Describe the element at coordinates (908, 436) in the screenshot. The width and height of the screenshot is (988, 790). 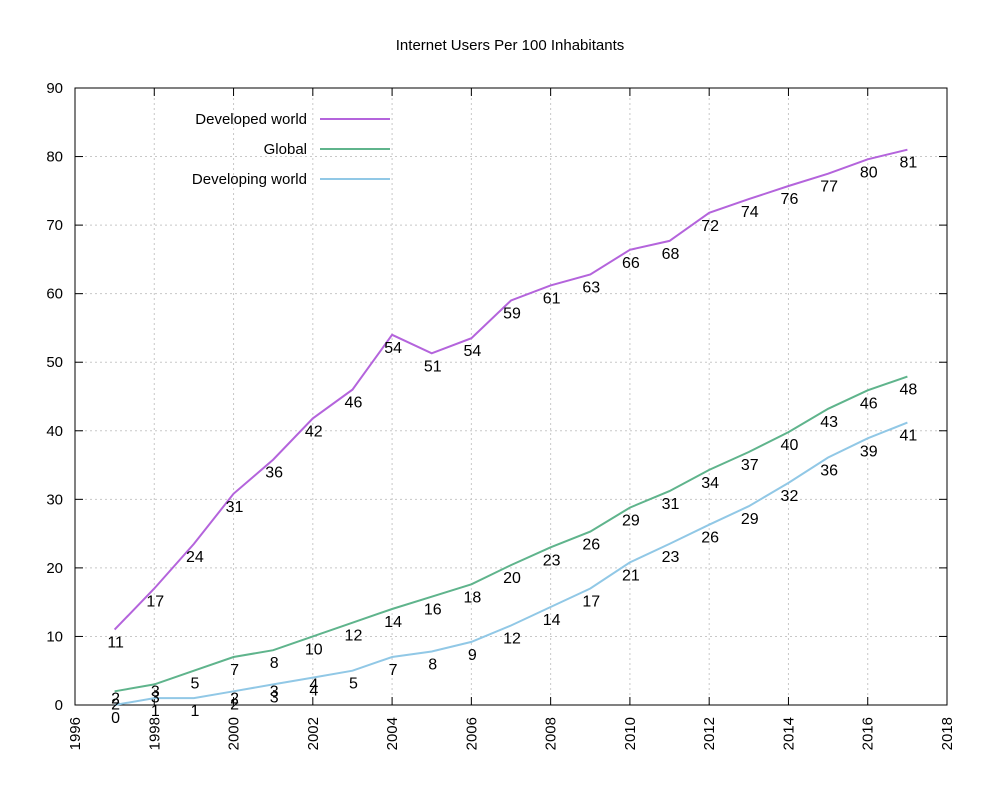
I see `data-label: 41` at that location.